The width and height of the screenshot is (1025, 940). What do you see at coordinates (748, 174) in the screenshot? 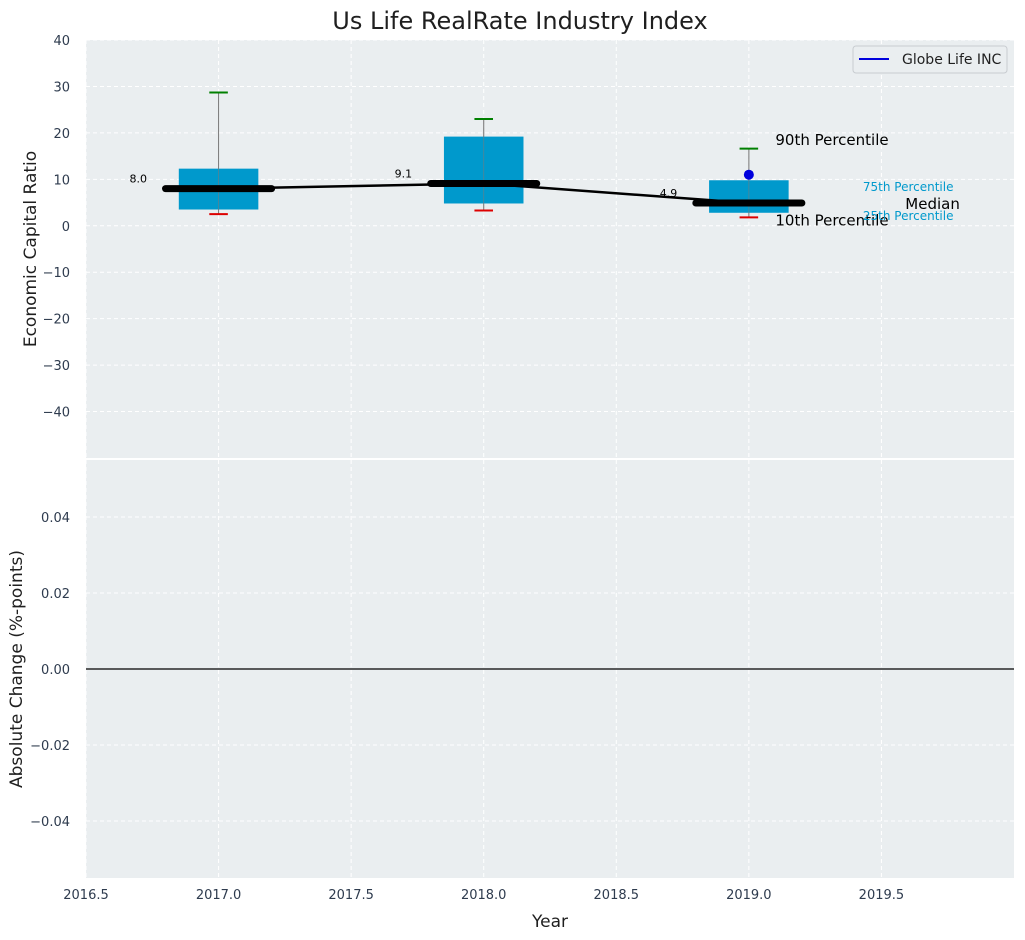
I see `company-point` at bounding box center [748, 174].